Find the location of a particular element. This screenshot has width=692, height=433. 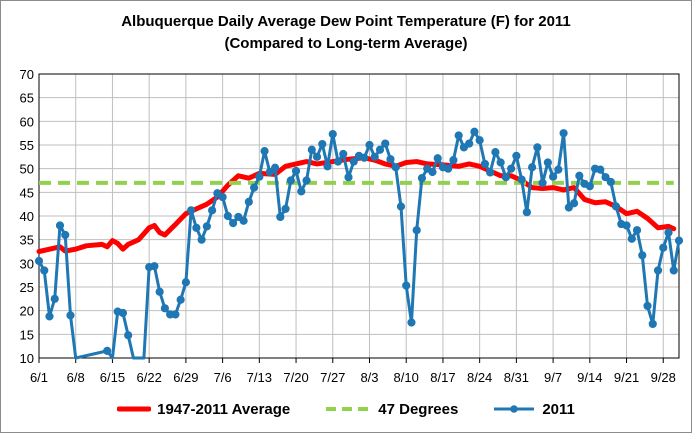

x-tick-label: 8/3 is located at coordinates (369, 377).